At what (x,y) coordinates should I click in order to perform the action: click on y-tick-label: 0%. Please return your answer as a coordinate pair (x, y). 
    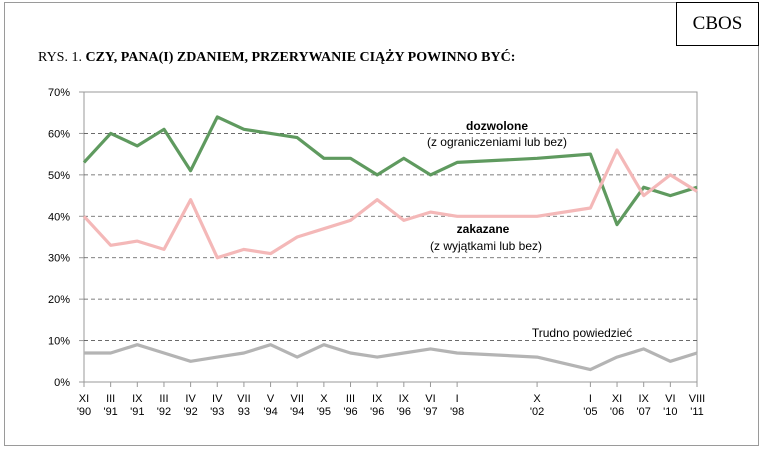
    Looking at the image, I should click on (62, 383).